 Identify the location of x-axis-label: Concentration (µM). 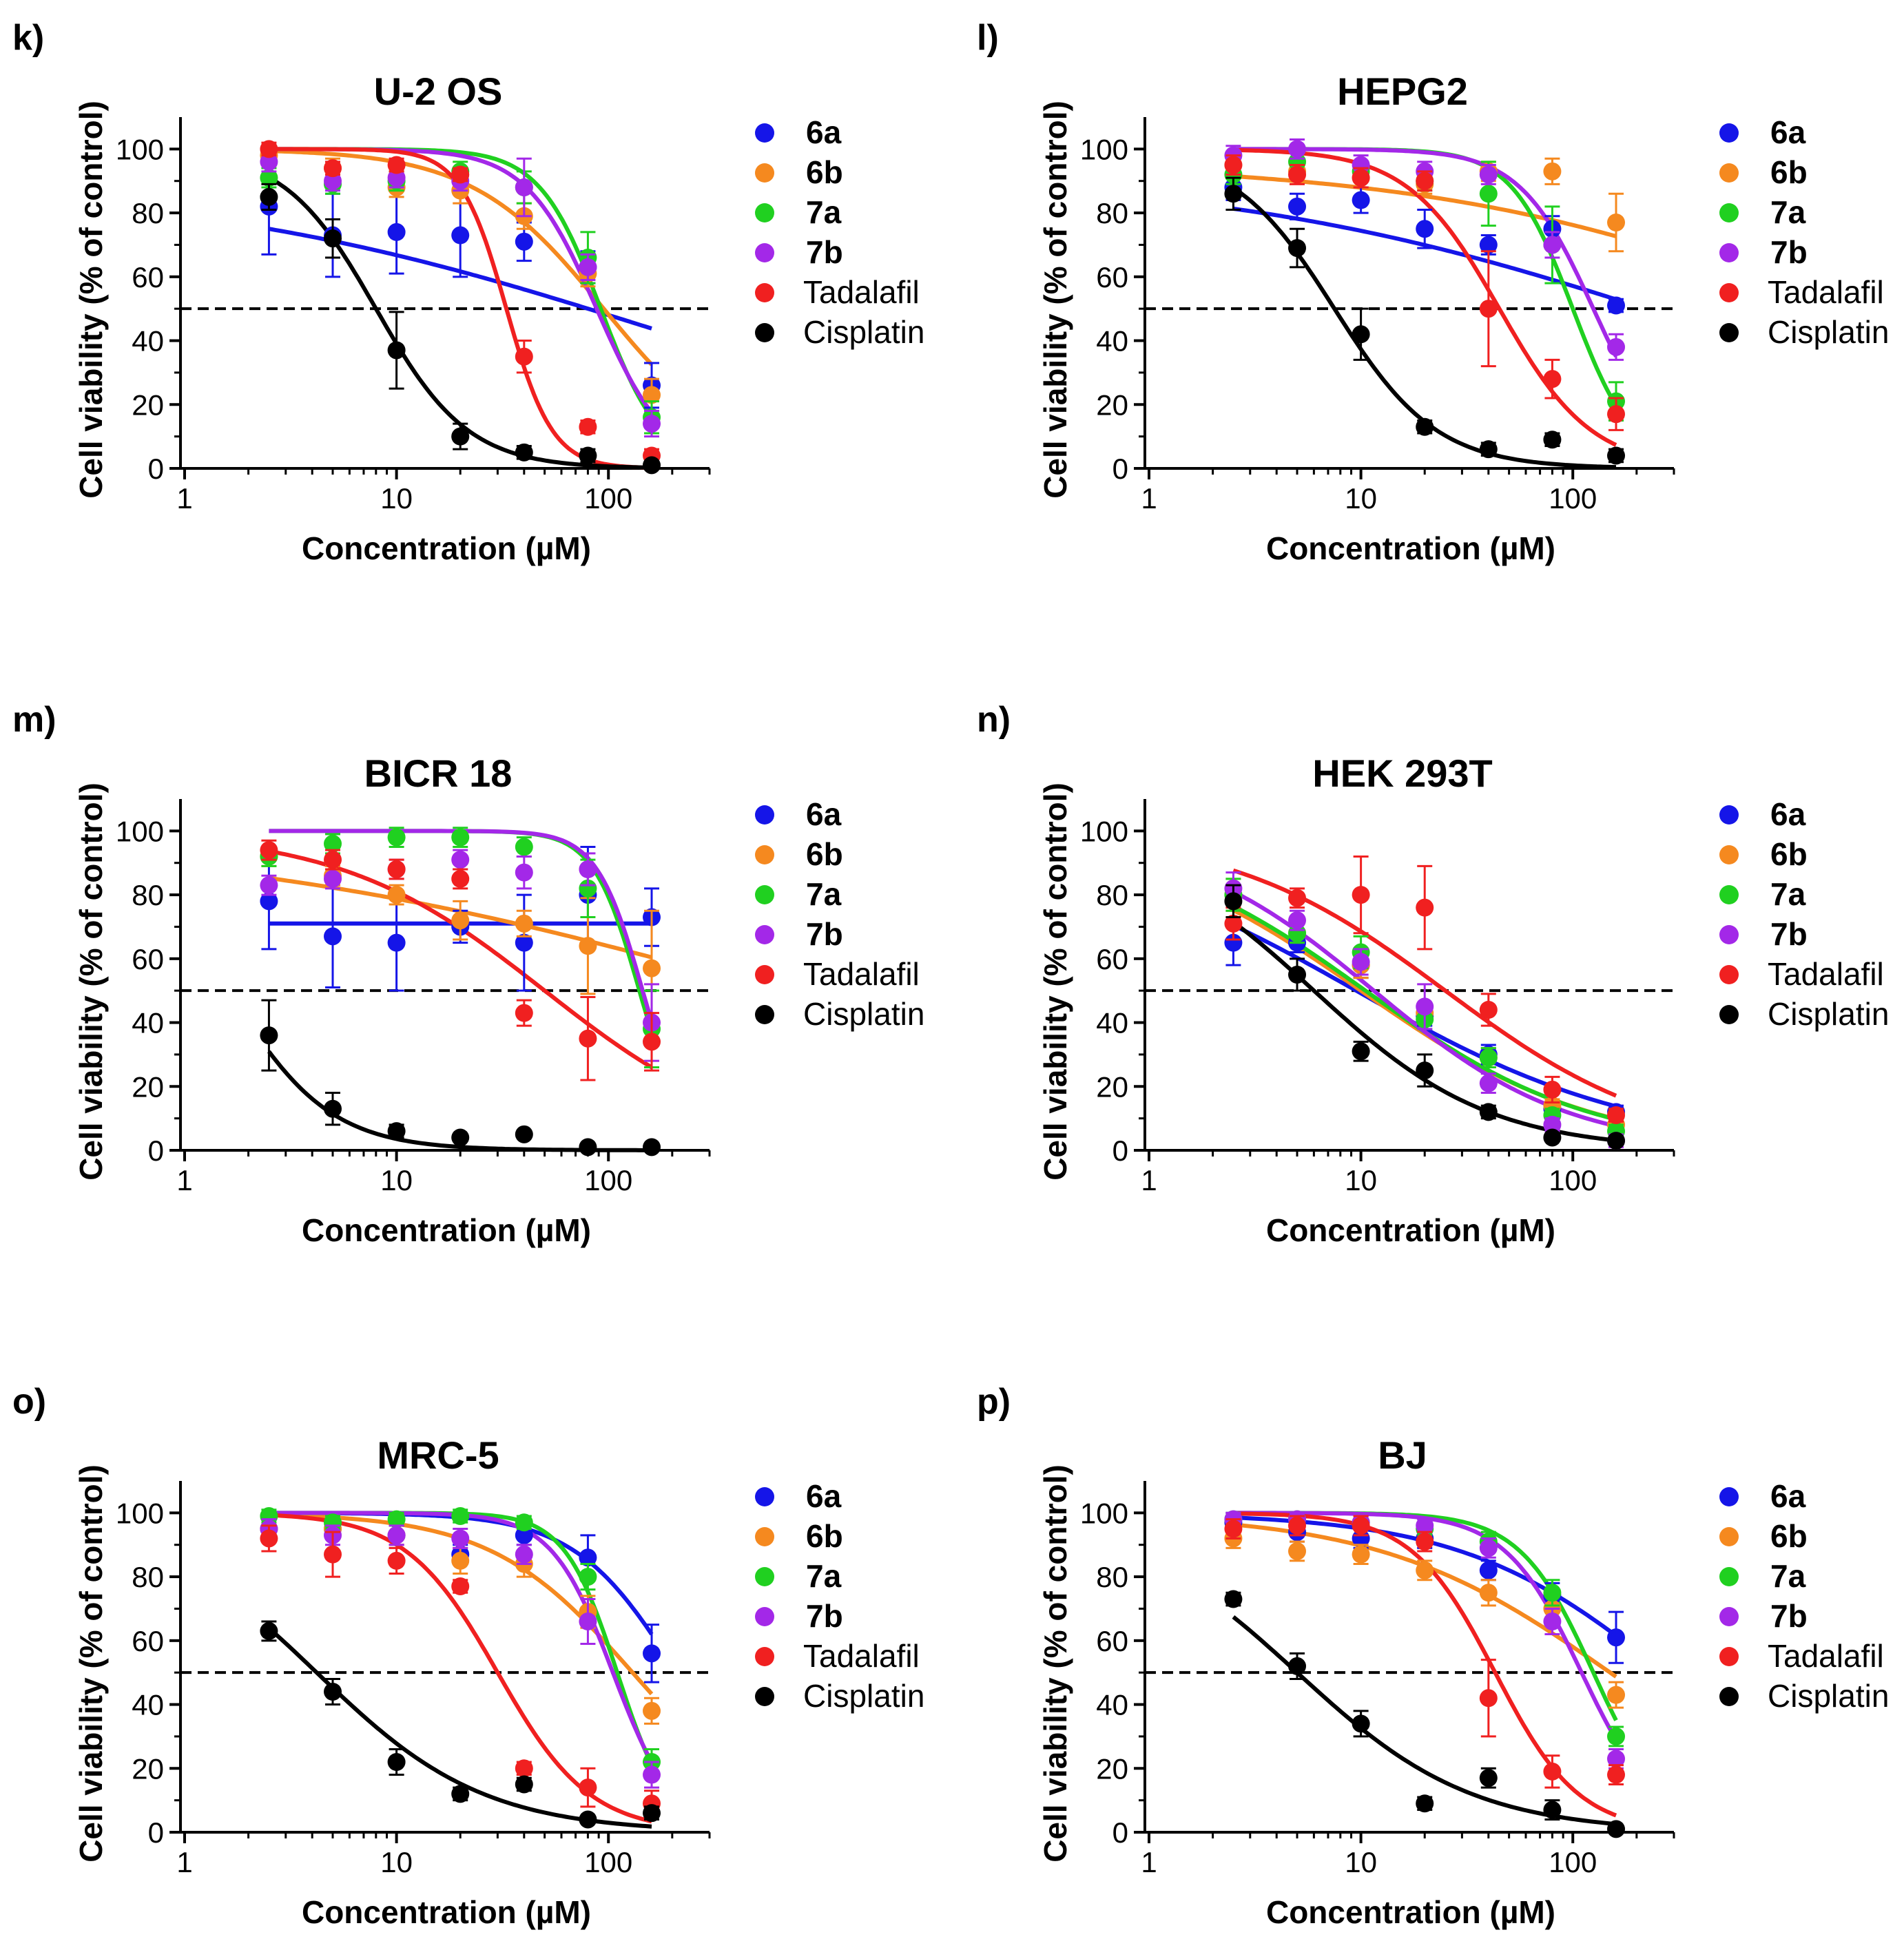
(446, 548).